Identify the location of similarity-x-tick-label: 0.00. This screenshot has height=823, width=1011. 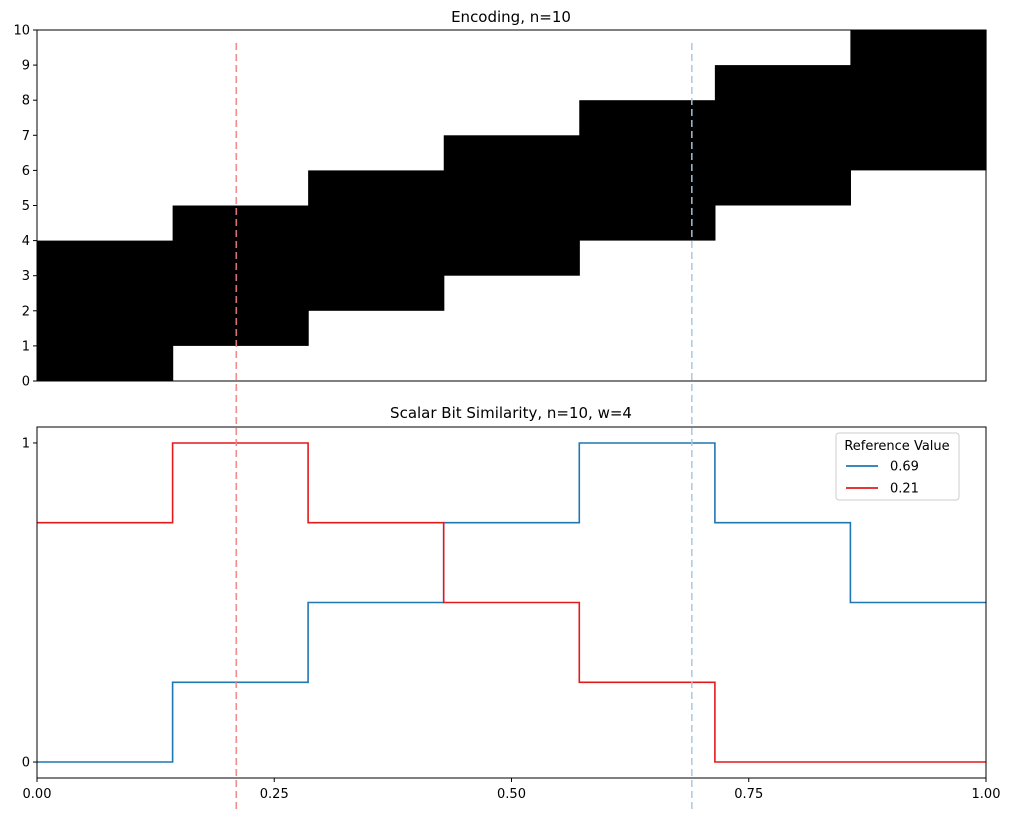
(37, 794).